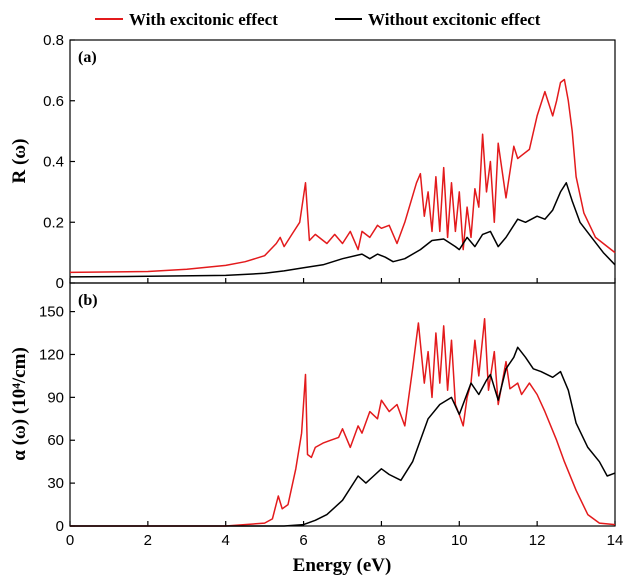 The image size is (629, 577). What do you see at coordinates (615, 540) in the screenshot?
I see `x-tick-label: 14` at bounding box center [615, 540].